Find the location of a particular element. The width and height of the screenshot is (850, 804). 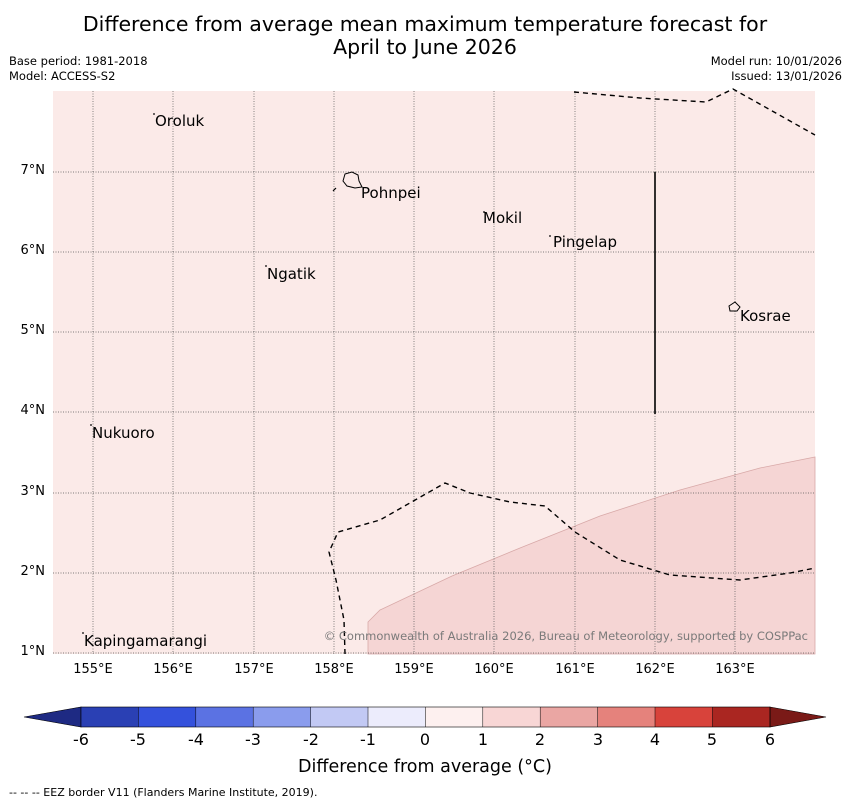

colorbar-tick: -5 is located at coordinates (138, 739).